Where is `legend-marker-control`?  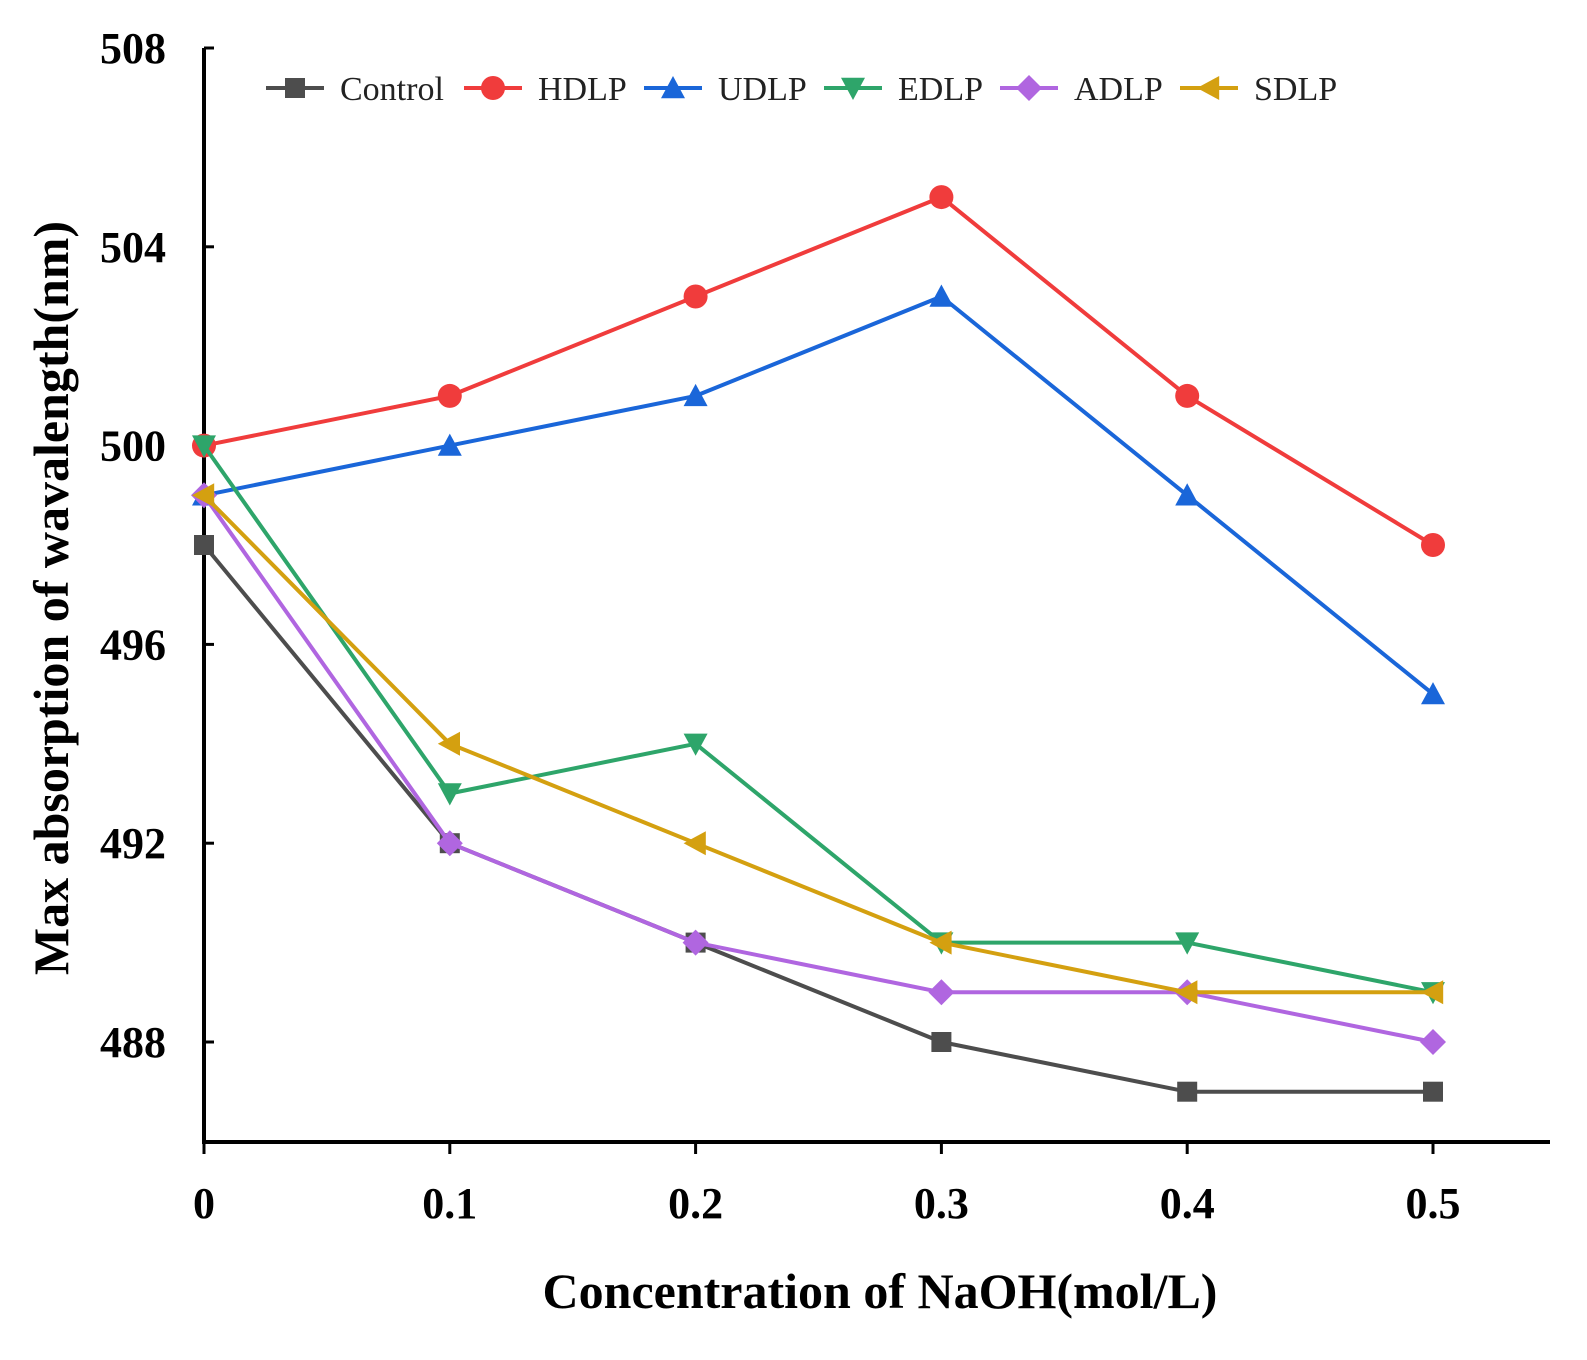 legend-marker-control is located at coordinates (295, 88).